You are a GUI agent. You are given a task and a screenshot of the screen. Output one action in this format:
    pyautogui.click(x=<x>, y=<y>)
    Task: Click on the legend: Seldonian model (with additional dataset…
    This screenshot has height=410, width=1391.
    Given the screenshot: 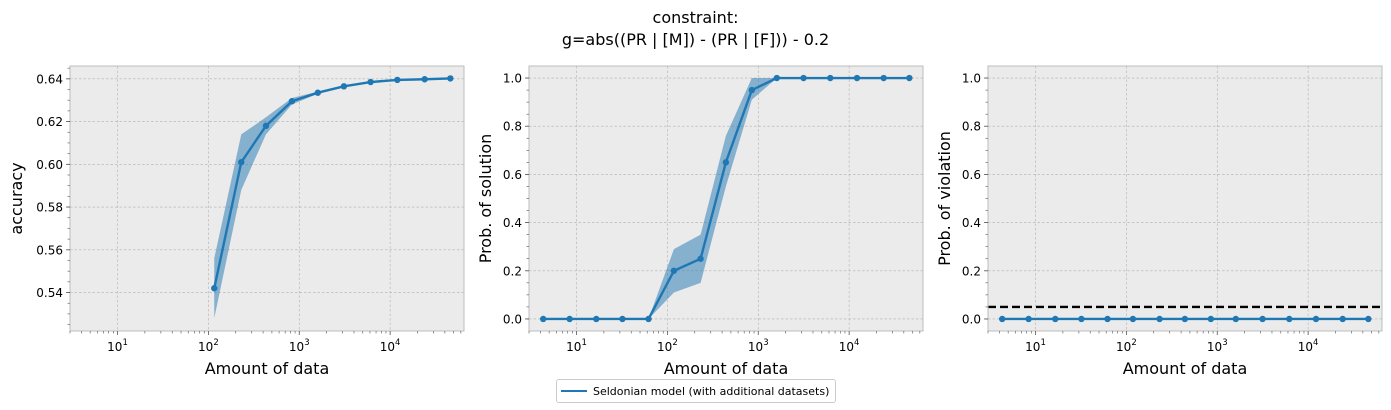 What is the action you would take?
    pyautogui.click(x=696, y=391)
    